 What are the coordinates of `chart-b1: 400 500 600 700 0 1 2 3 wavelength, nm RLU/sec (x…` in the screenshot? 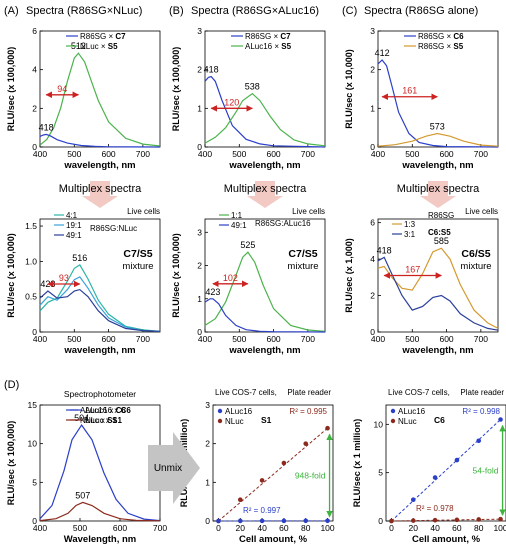 It's located at (247, 88).